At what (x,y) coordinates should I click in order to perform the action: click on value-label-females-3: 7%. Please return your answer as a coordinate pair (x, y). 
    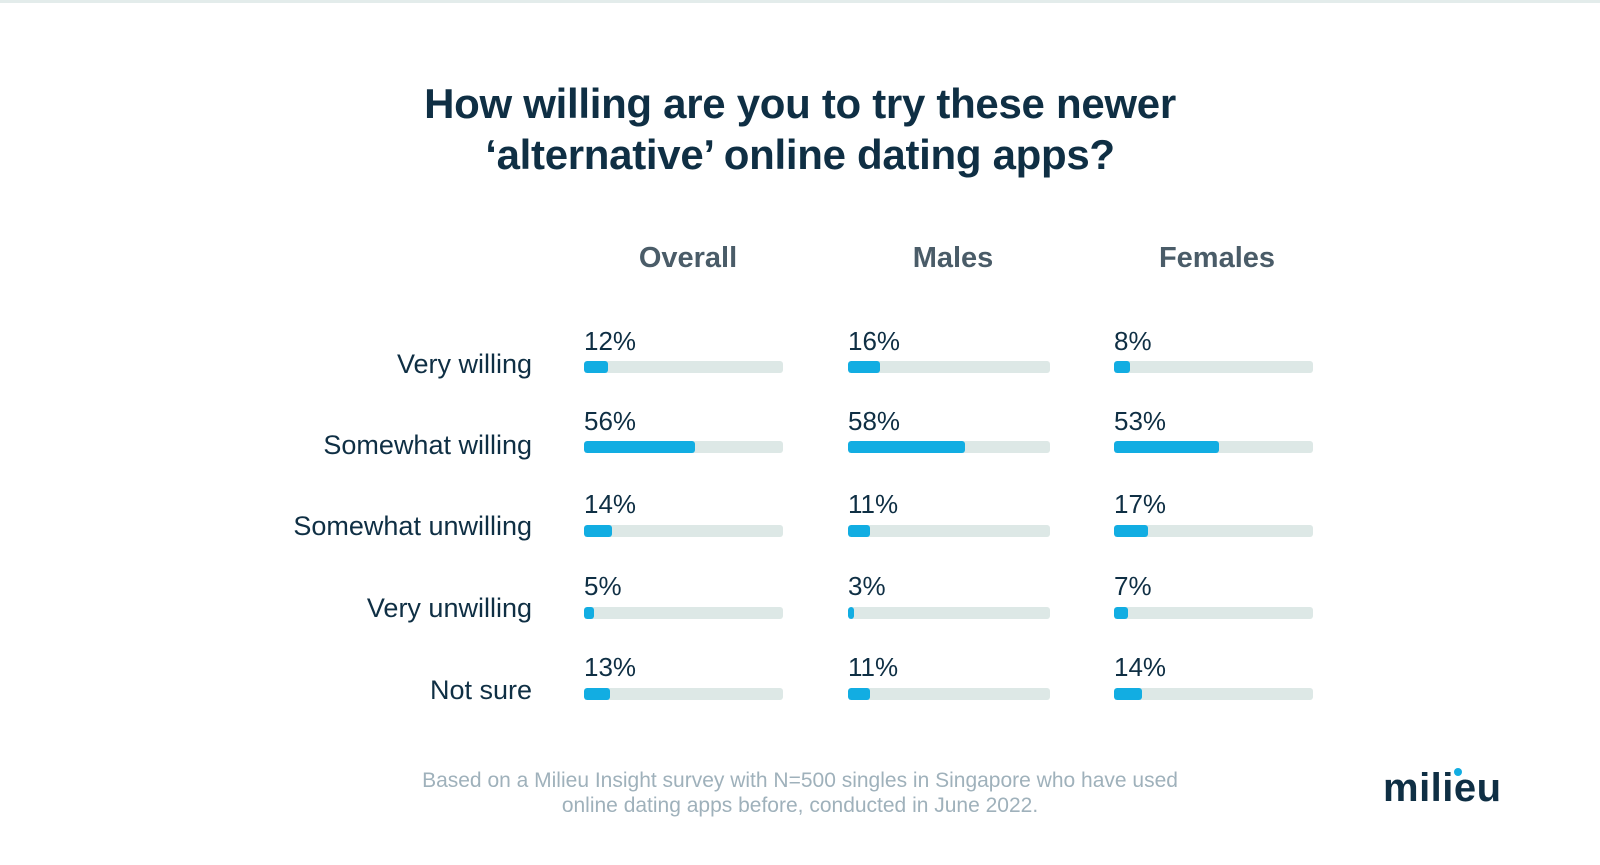
    Looking at the image, I should click on (1133, 586).